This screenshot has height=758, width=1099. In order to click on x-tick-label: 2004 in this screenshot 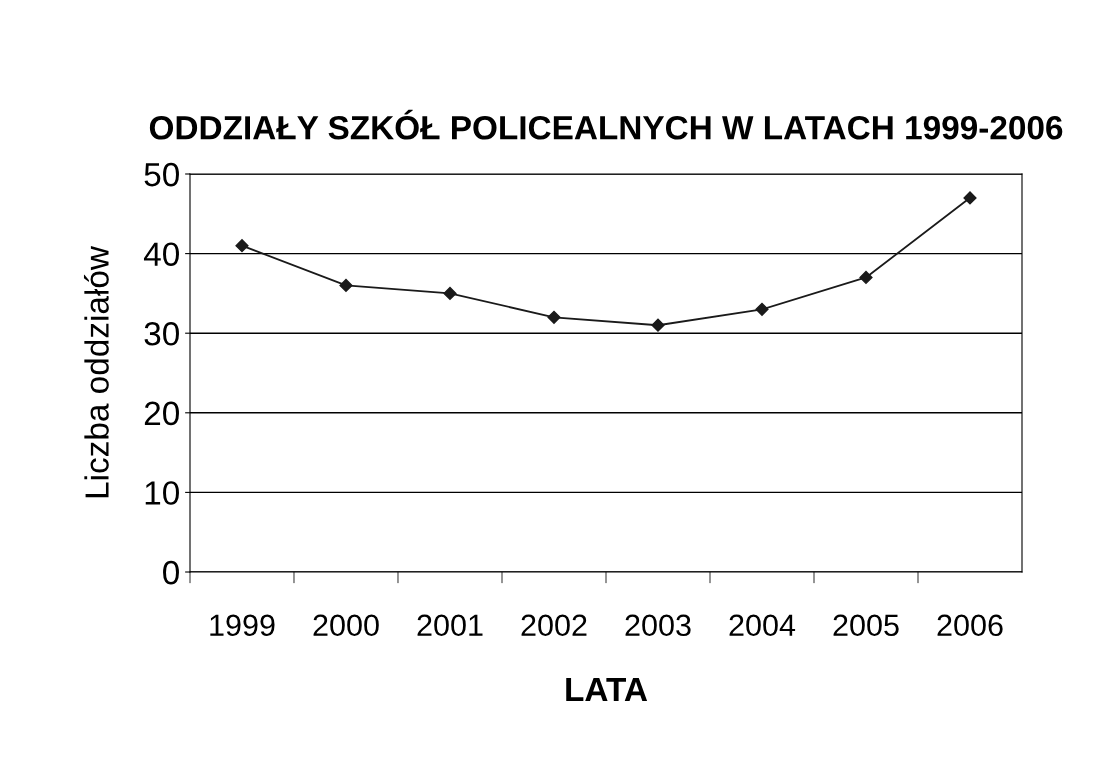, I will do `click(762, 625)`.